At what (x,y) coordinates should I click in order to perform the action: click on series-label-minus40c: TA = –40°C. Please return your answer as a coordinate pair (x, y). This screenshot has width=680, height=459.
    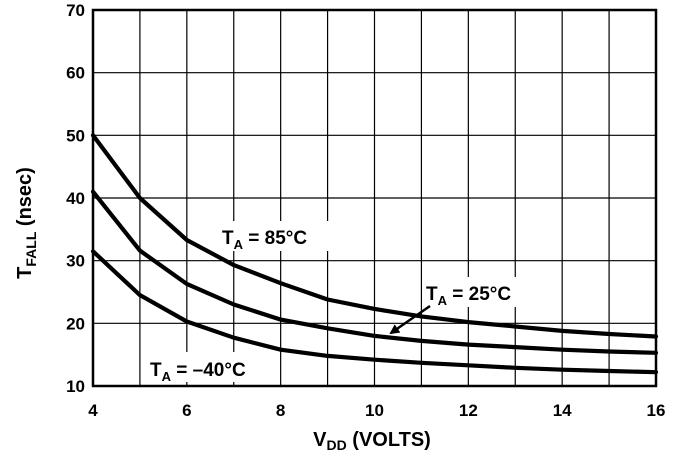
    Looking at the image, I should click on (198, 372).